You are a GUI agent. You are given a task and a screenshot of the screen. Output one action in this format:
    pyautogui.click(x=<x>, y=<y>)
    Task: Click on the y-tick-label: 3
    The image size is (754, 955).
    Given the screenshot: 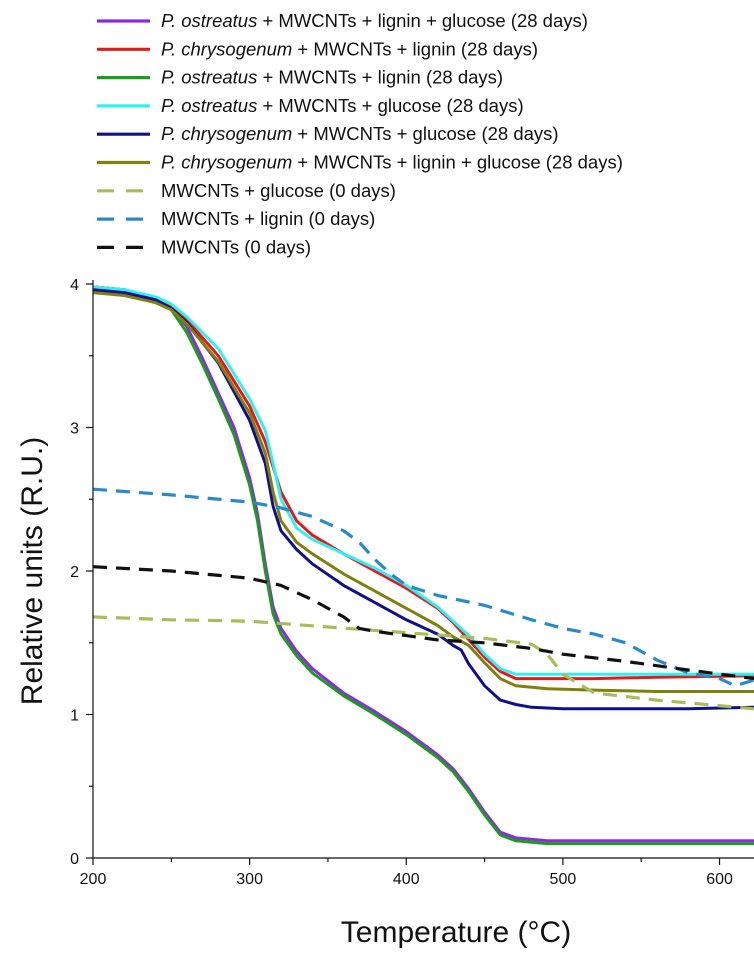 What is the action you would take?
    pyautogui.click(x=74, y=429)
    